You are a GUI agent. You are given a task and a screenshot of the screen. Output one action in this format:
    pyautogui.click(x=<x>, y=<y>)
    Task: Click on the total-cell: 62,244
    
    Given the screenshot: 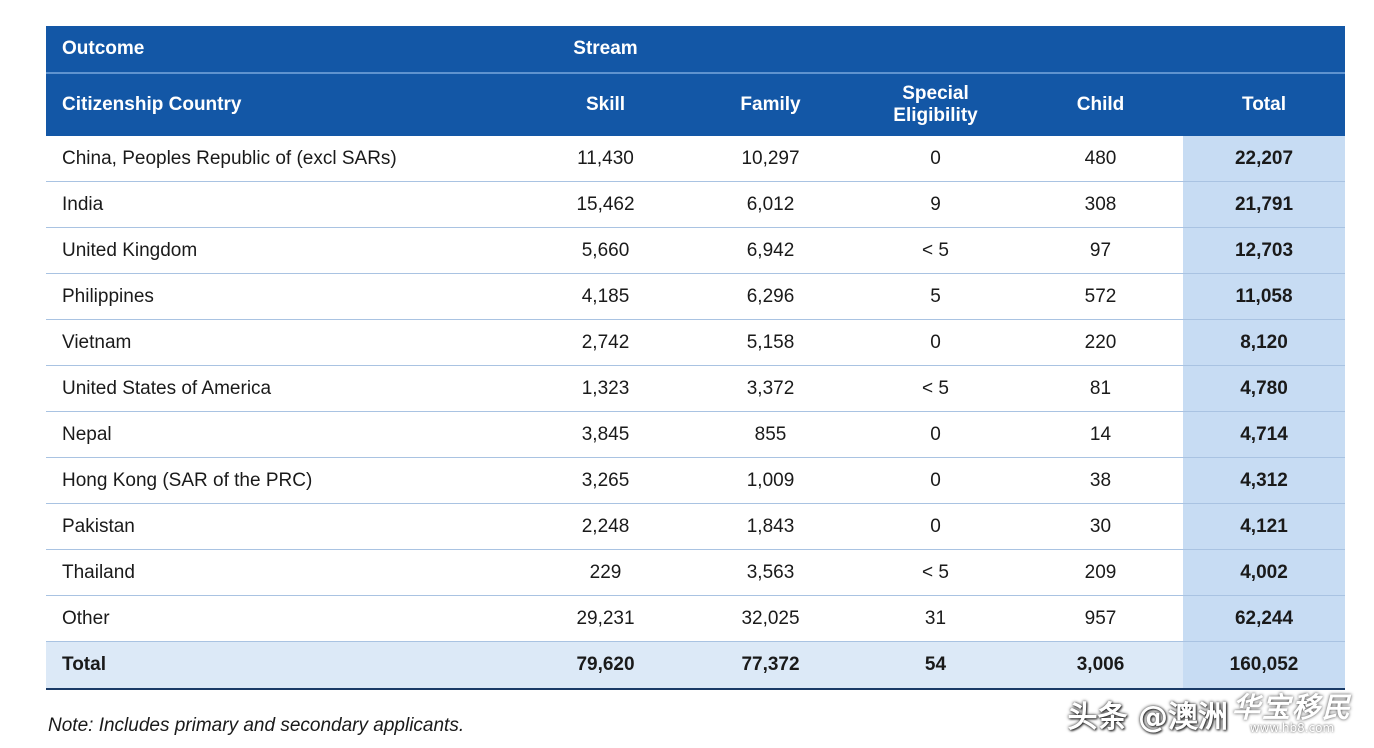 What is the action you would take?
    pyautogui.click(x=1264, y=618)
    